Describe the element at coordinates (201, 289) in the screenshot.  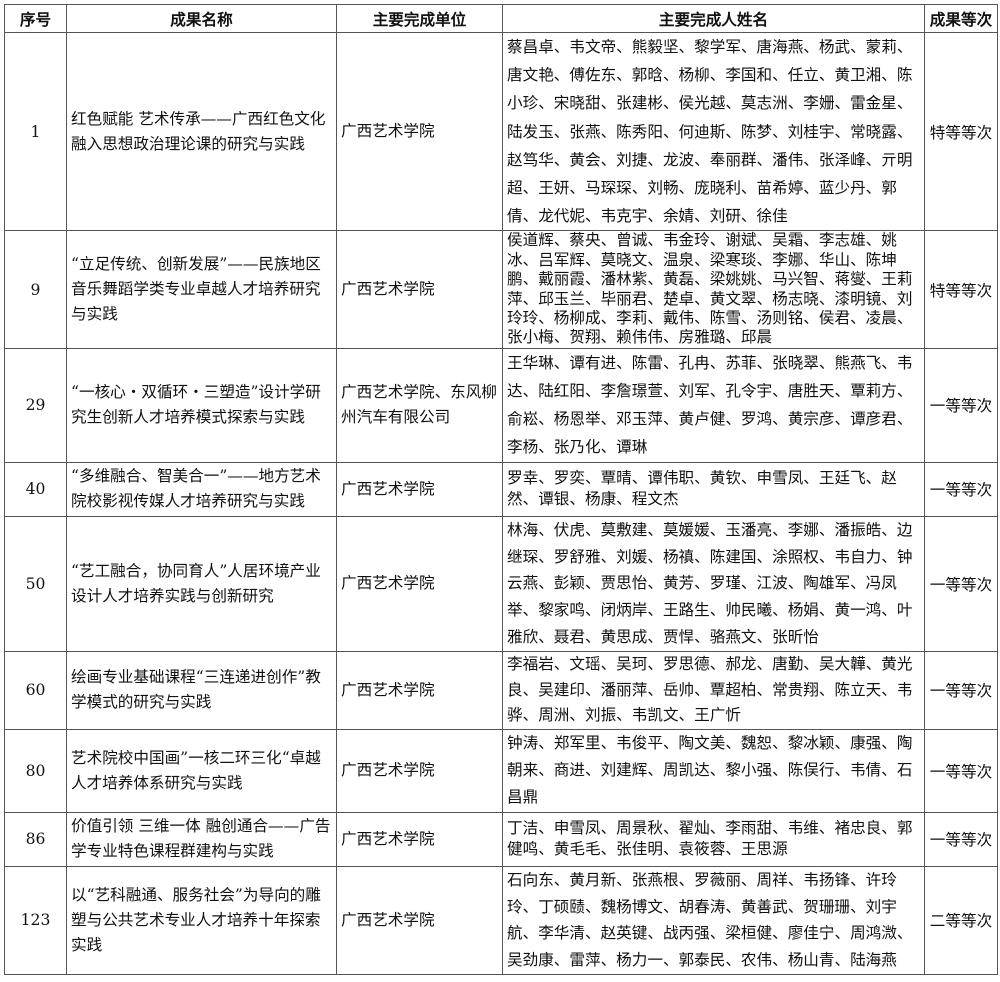
I see `achievement-title: “立足传统、创新发展”——民族地区音乐舞蹈学类专业卓越人才培养研究与实践` at that location.